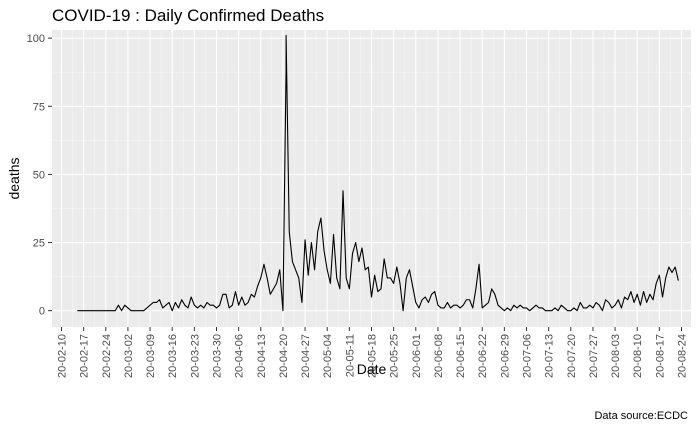 This screenshot has height=432, width=700. What do you see at coordinates (372, 369) in the screenshot?
I see `x-axis-title: Date` at bounding box center [372, 369].